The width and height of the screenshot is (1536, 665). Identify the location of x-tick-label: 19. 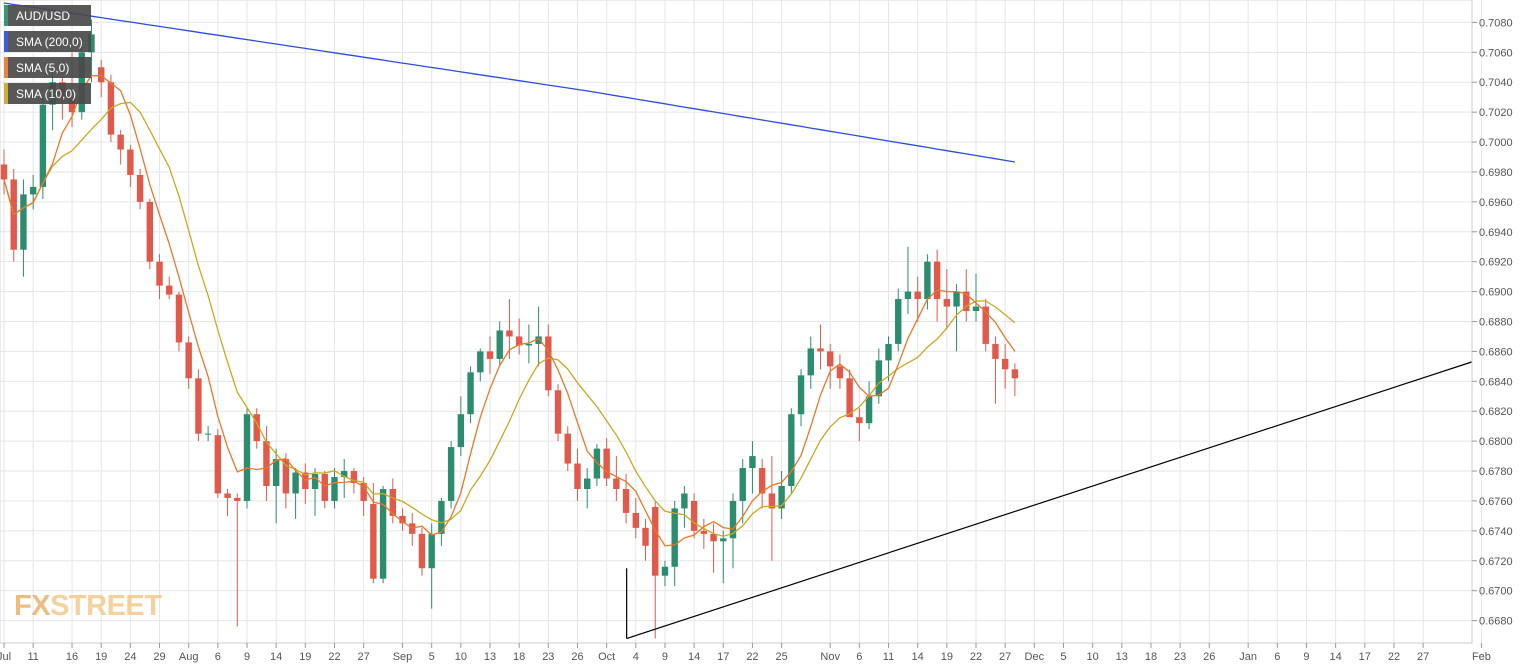
(305, 657).